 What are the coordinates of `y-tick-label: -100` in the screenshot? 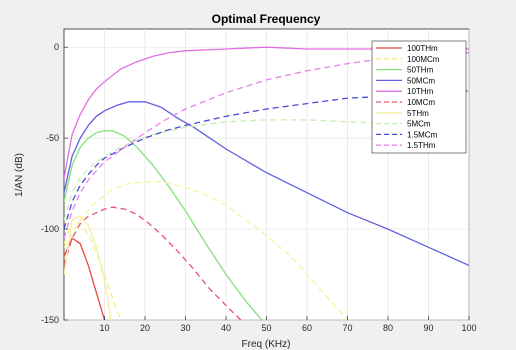 It's located at (50, 229).